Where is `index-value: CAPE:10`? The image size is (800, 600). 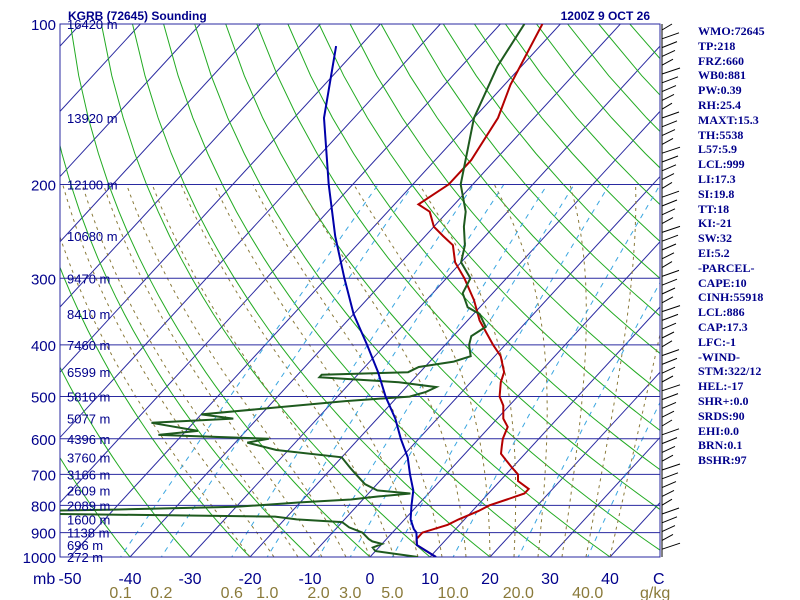 index-value: CAPE:10 is located at coordinates (722, 282).